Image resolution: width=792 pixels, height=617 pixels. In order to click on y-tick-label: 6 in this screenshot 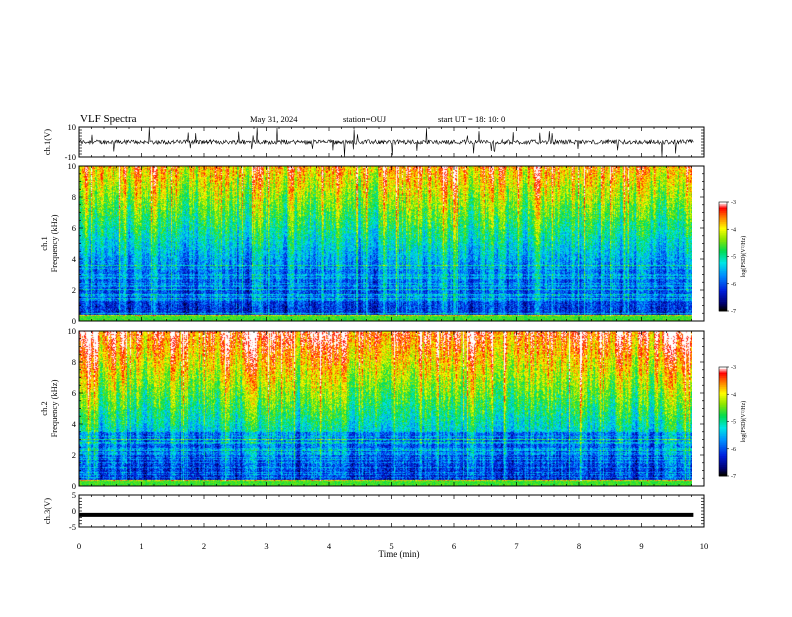, I will do `click(74, 228)`.